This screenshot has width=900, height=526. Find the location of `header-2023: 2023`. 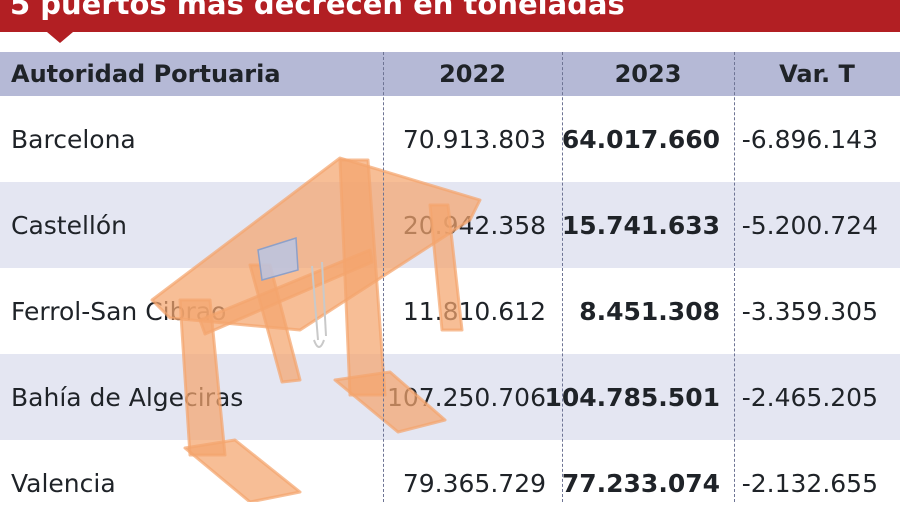

header-2023: 2023 is located at coordinates (648, 74).